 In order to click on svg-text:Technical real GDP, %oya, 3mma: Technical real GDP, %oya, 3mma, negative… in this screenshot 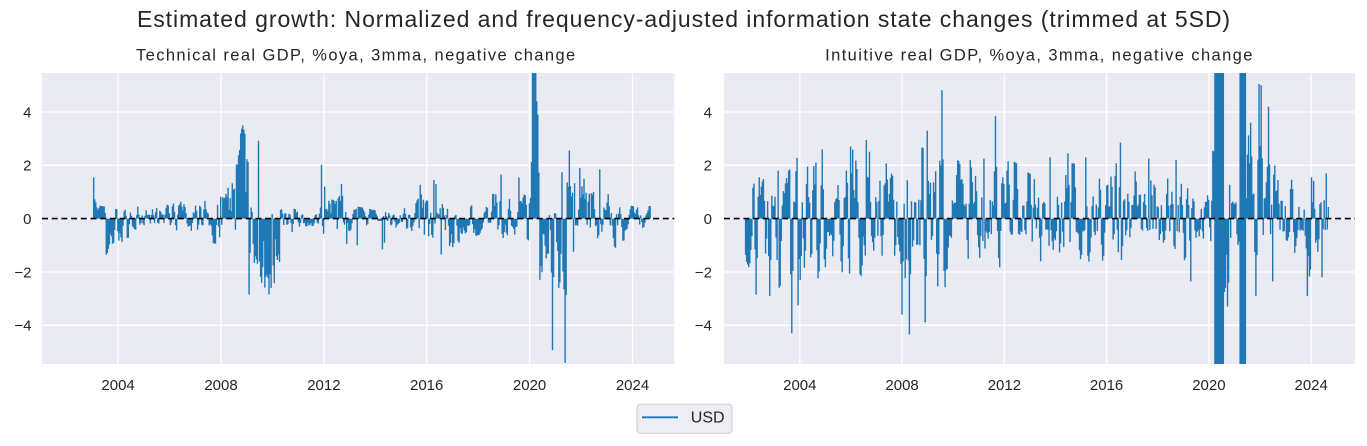, I will do `click(356, 56)`.